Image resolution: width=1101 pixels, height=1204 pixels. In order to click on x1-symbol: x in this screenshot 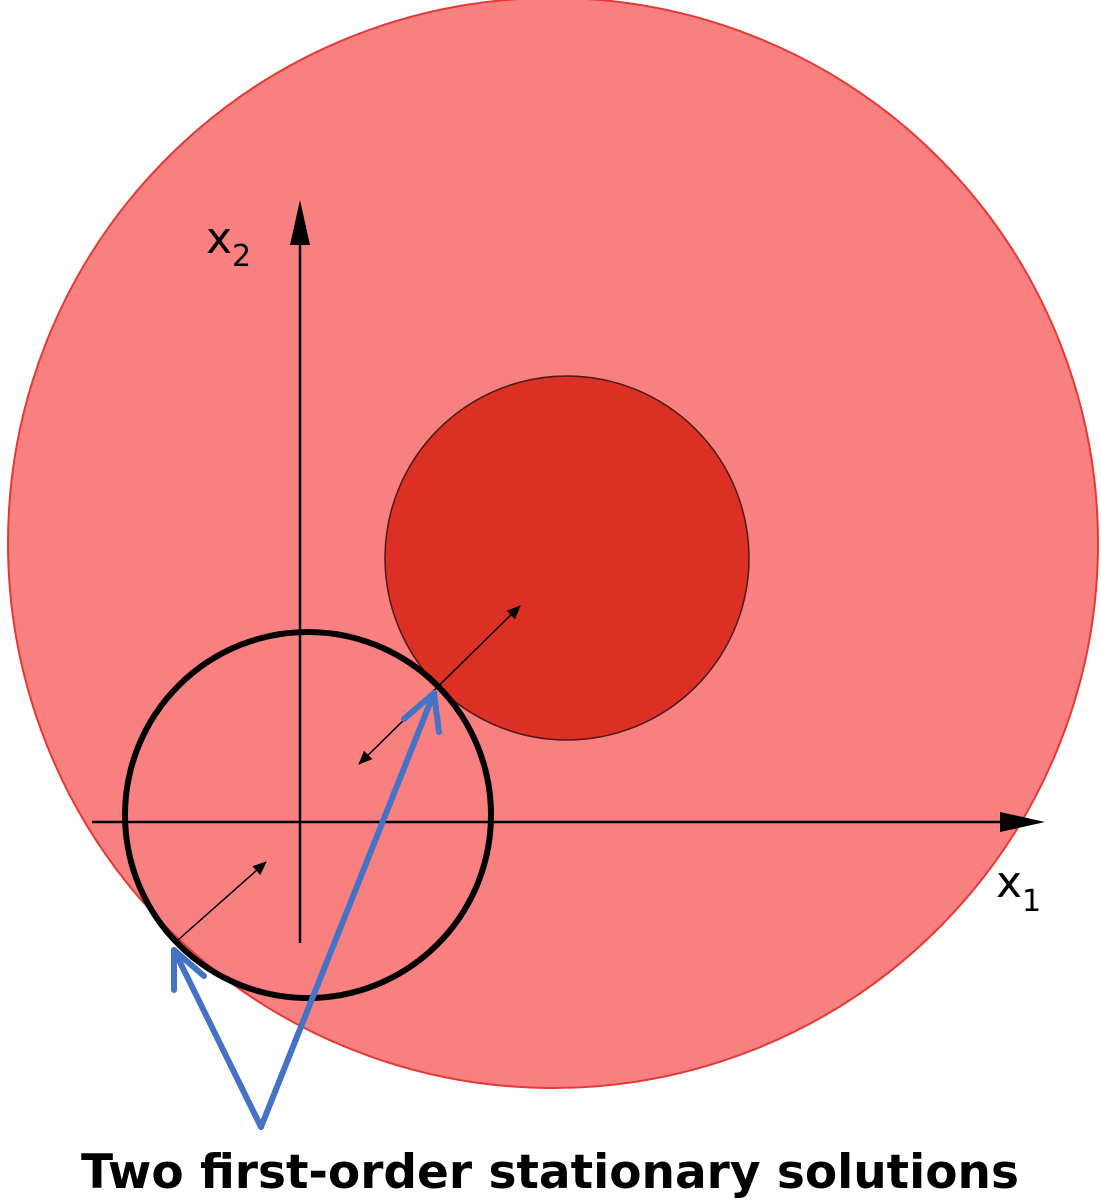, I will do `click(1009, 882)`.